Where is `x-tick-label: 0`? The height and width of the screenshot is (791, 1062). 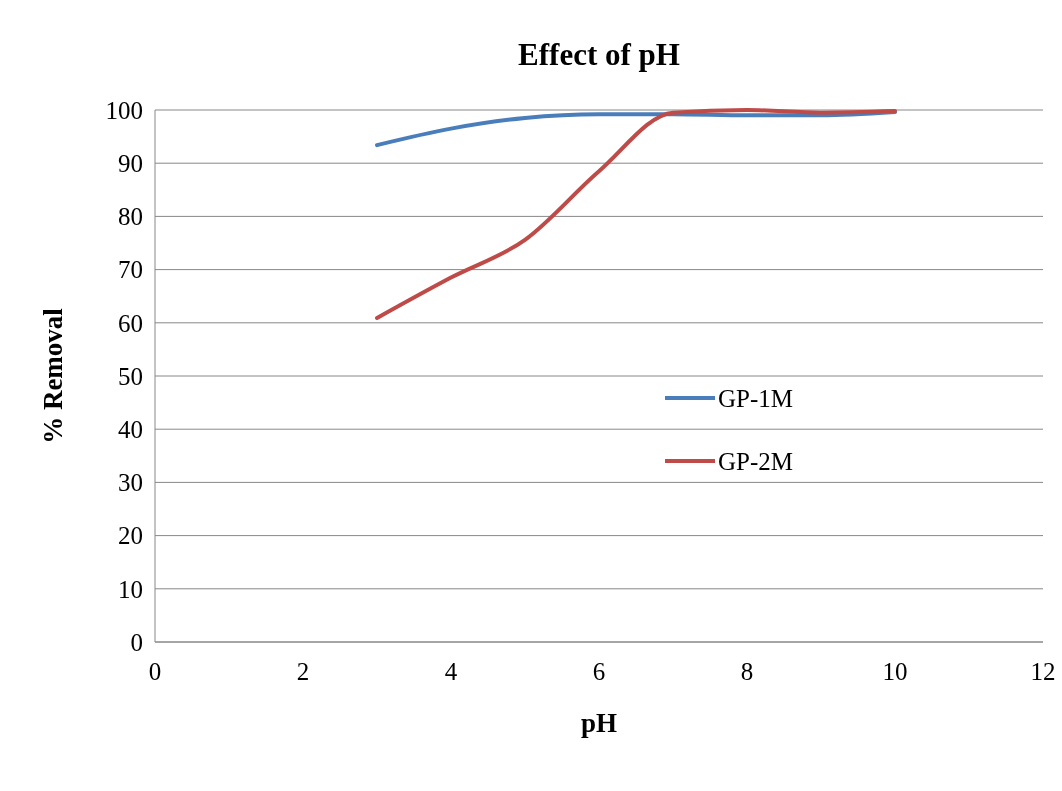
x-tick-label: 0 is located at coordinates (155, 671).